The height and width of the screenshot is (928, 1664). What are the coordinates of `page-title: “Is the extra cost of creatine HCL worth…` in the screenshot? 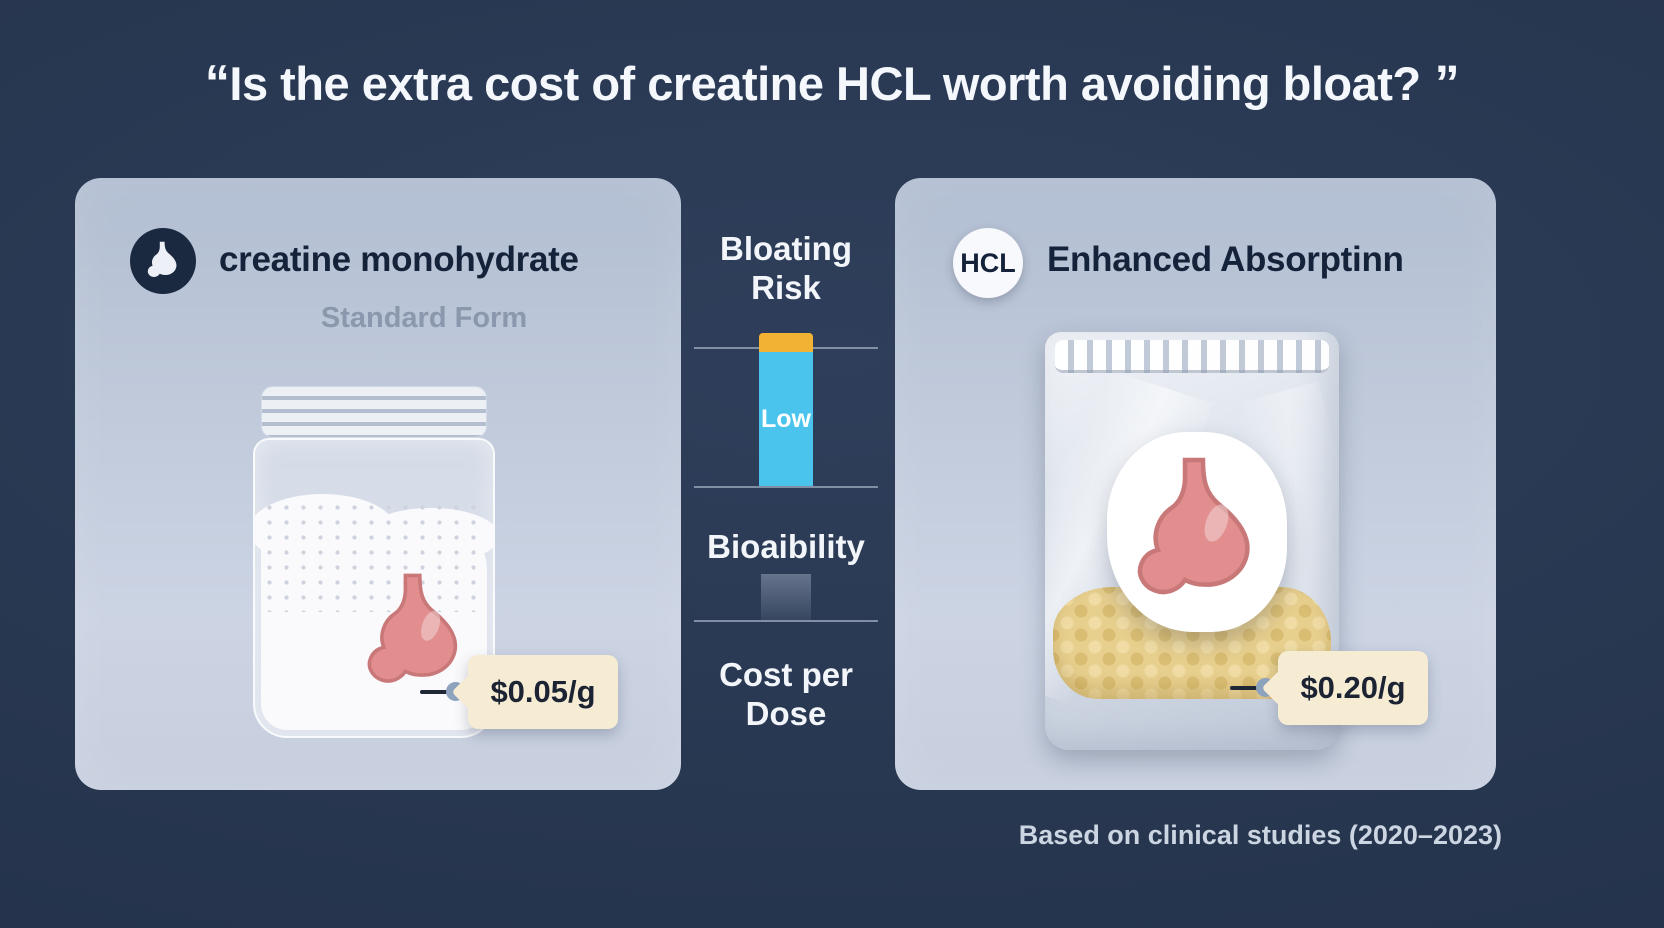 It's located at (832, 83).